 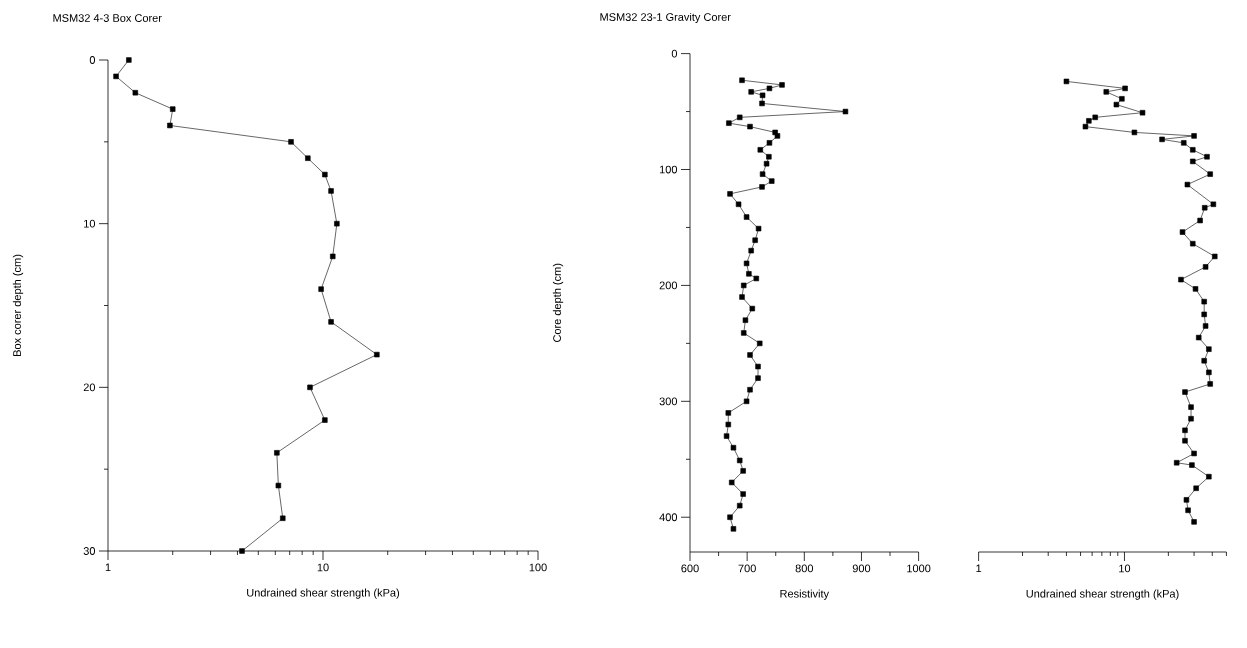 What do you see at coordinates (90, 223) in the screenshot?
I see `y-tick-label: 10` at bounding box center [90, 223].